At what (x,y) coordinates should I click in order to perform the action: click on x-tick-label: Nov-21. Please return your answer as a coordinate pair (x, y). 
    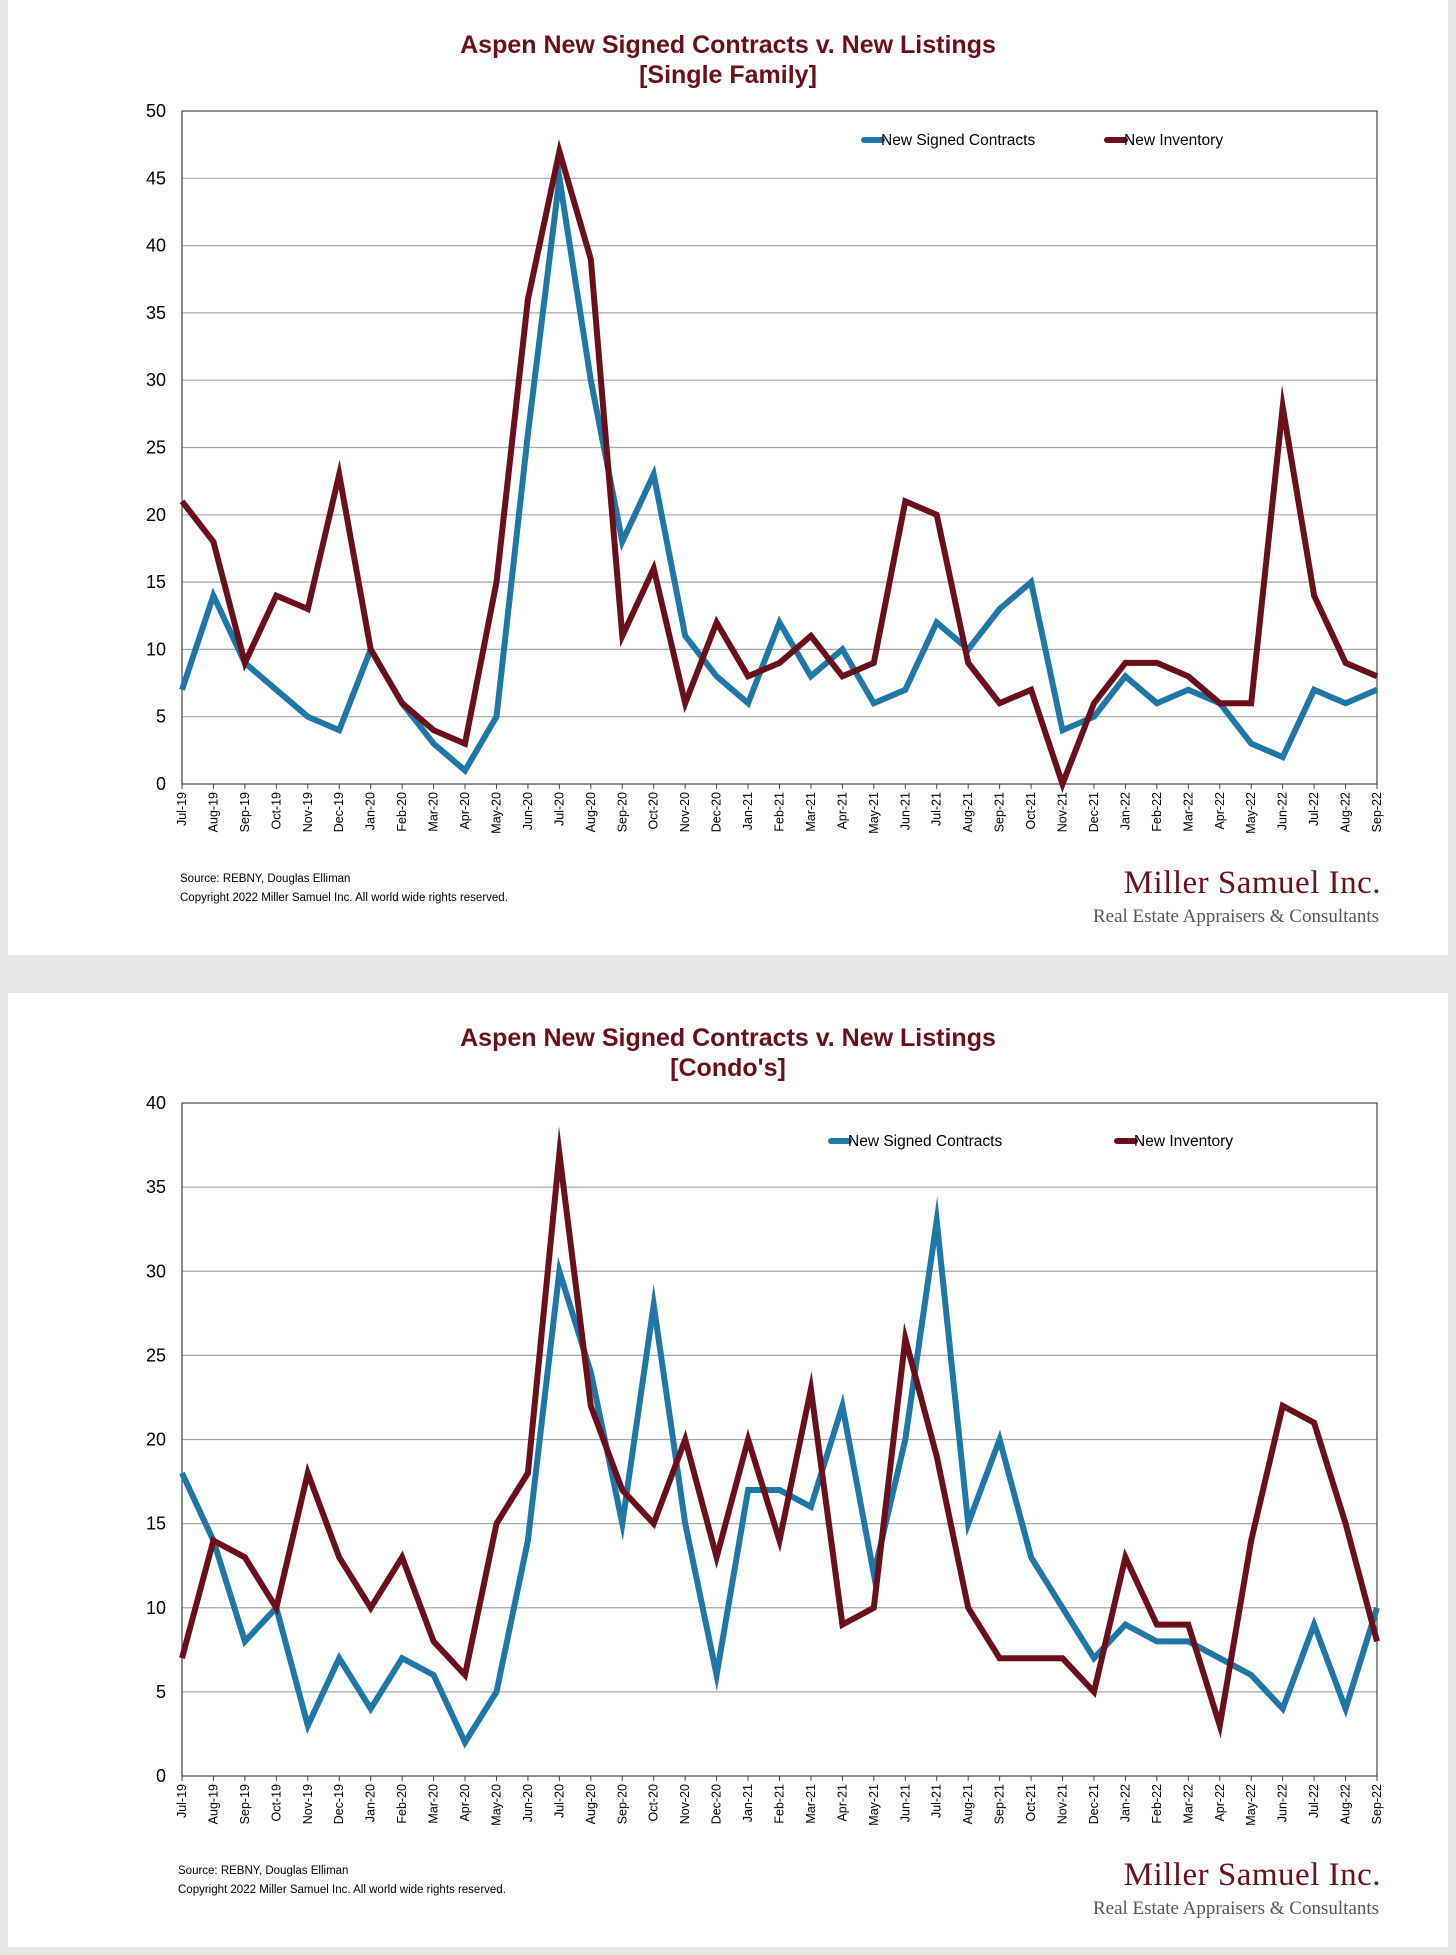
    Looking at the image, I should click on (1063, 1804).